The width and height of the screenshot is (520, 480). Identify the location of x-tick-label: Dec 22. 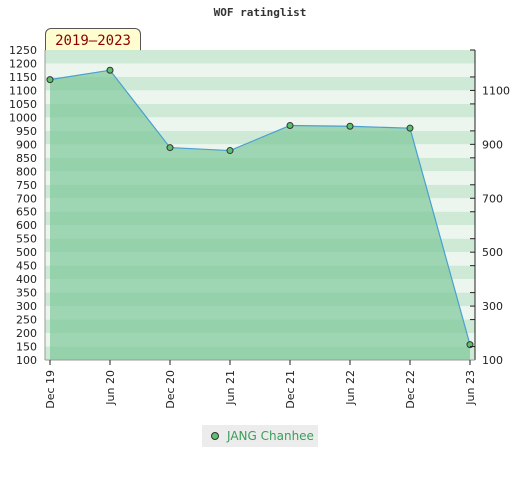
(410, 389).